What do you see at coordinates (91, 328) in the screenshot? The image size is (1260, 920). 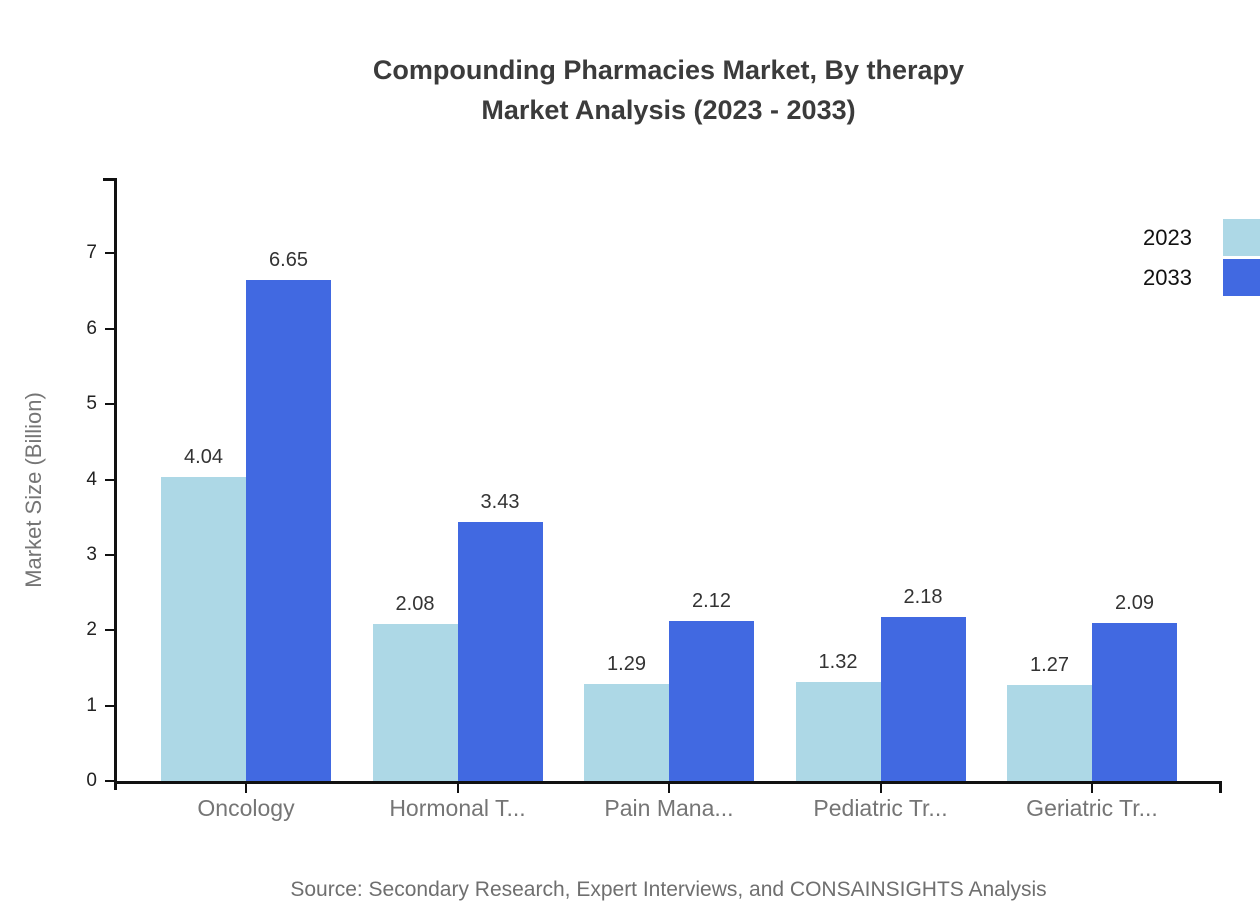 I see `y-tick-label: 6` at bounding box center [91, 328].